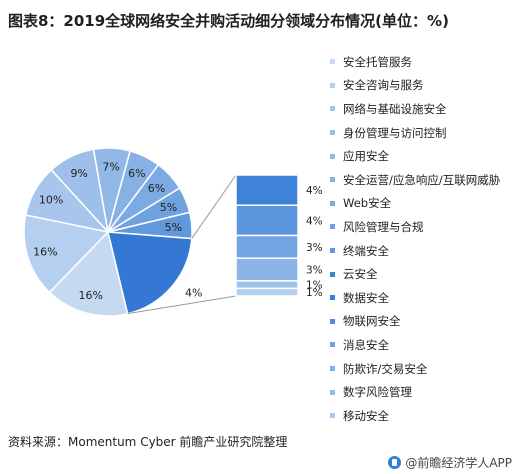 This screenshot has height=474, width=522. What do you see at coordinates (366, 415) in the screenshot?
I see `legend-label: 移动安全` at bounding box center [366, 415].